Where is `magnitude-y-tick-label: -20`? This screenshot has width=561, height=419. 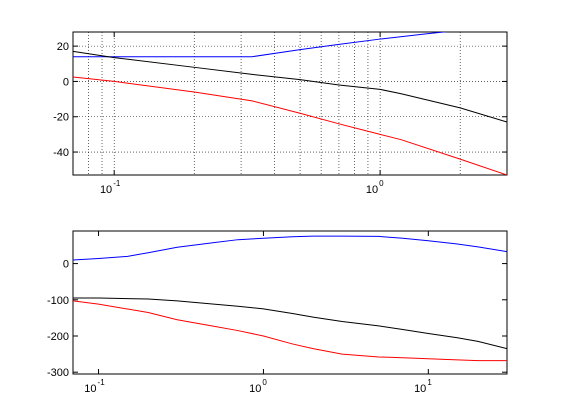 magnitude-y-tick-label: -20 is located at coordinates (61, 118).